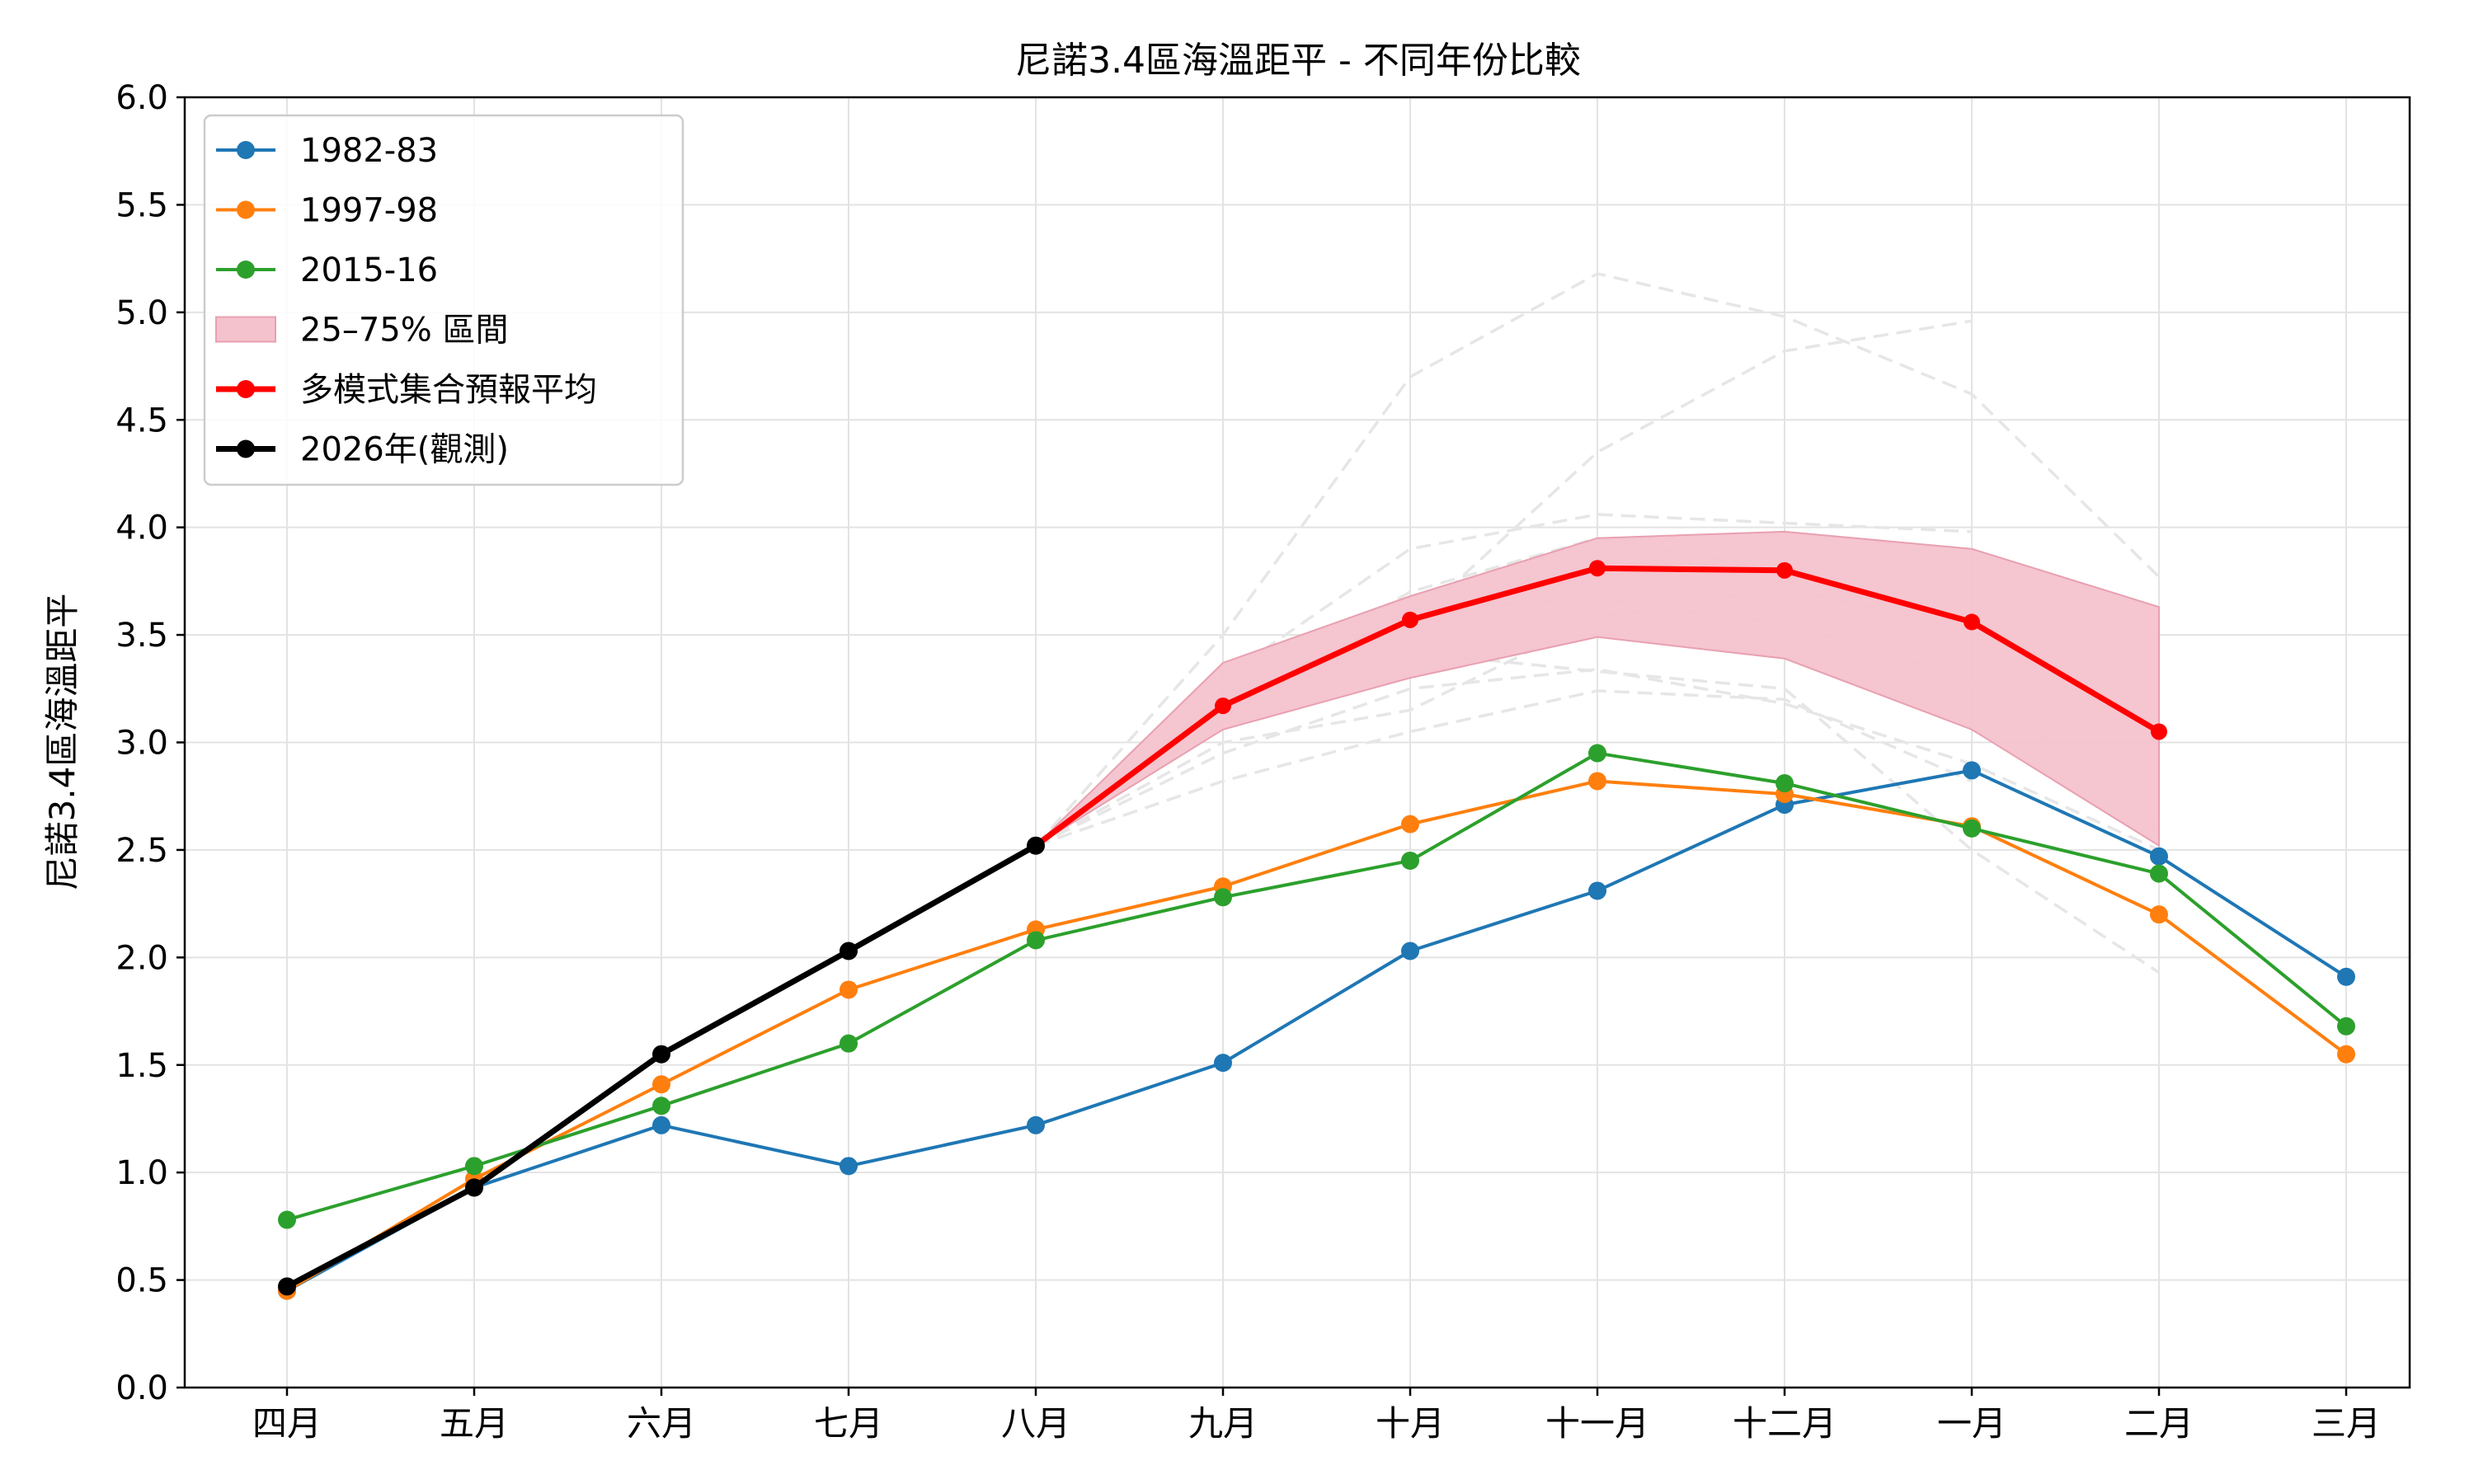  I want to click on x-tick-label: 三月, so click(2346, 1423).